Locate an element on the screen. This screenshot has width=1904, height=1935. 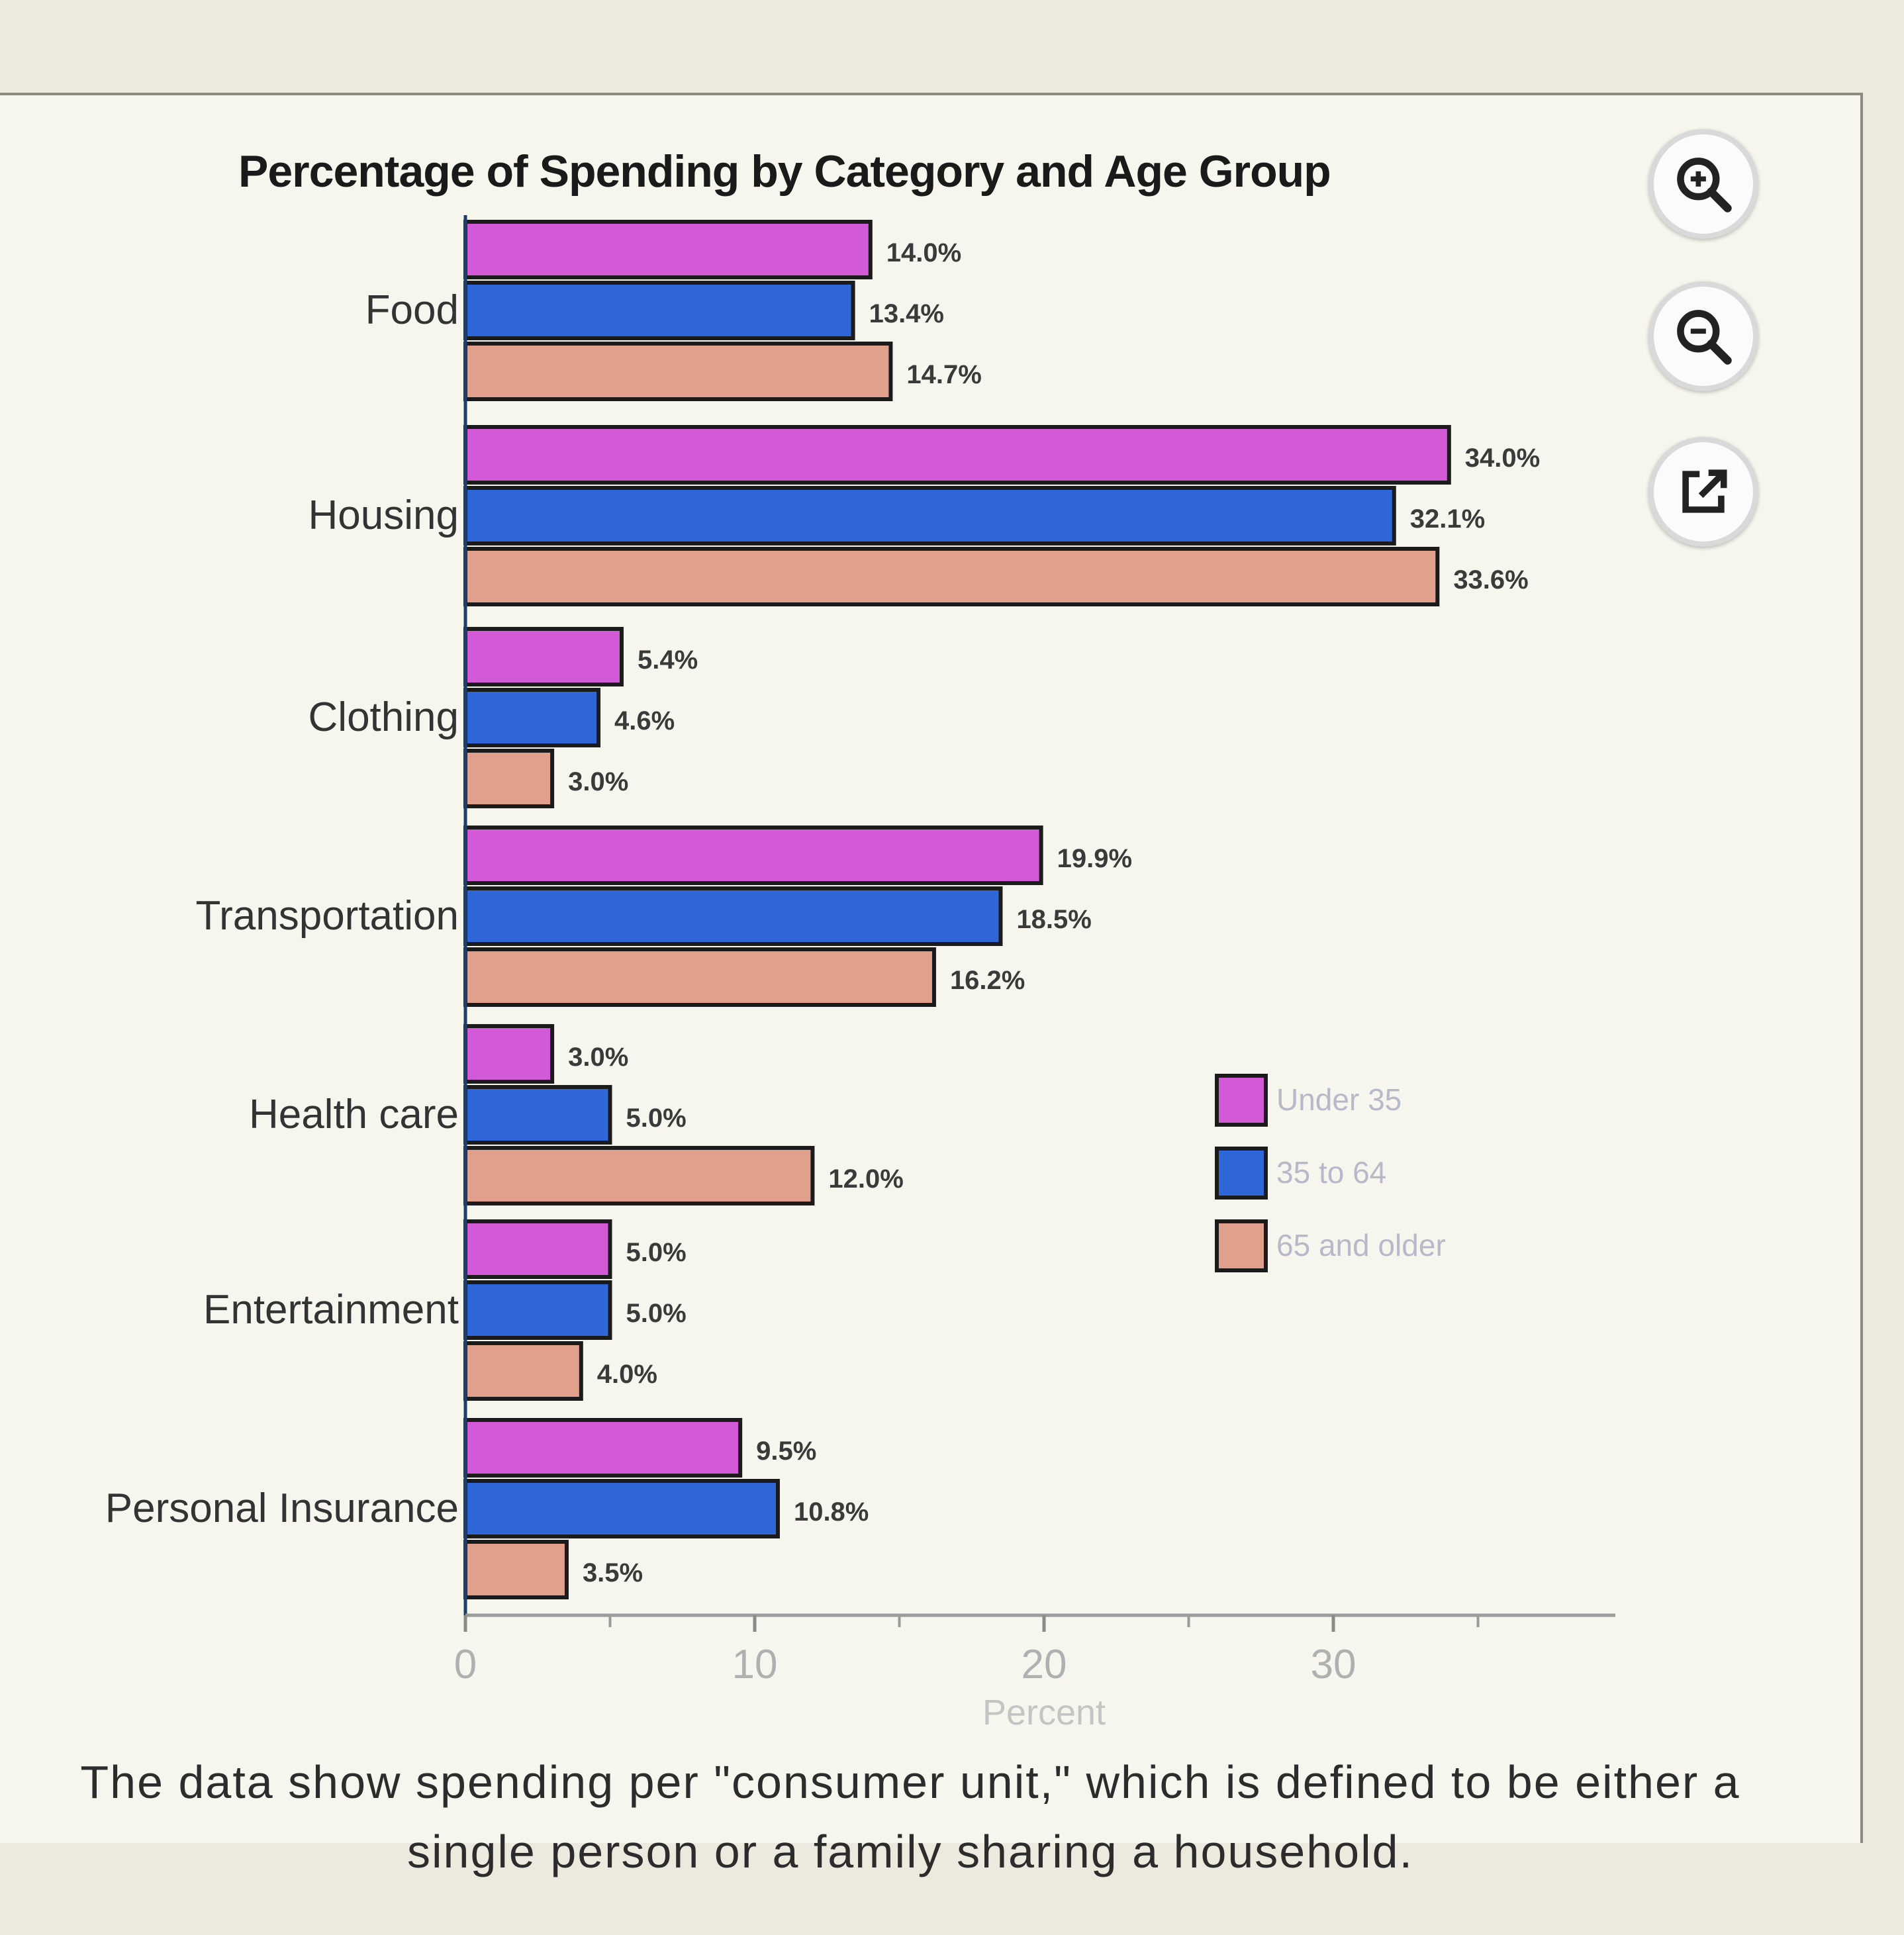
data-label: 19.9% is located at coordinates (1094, 858).